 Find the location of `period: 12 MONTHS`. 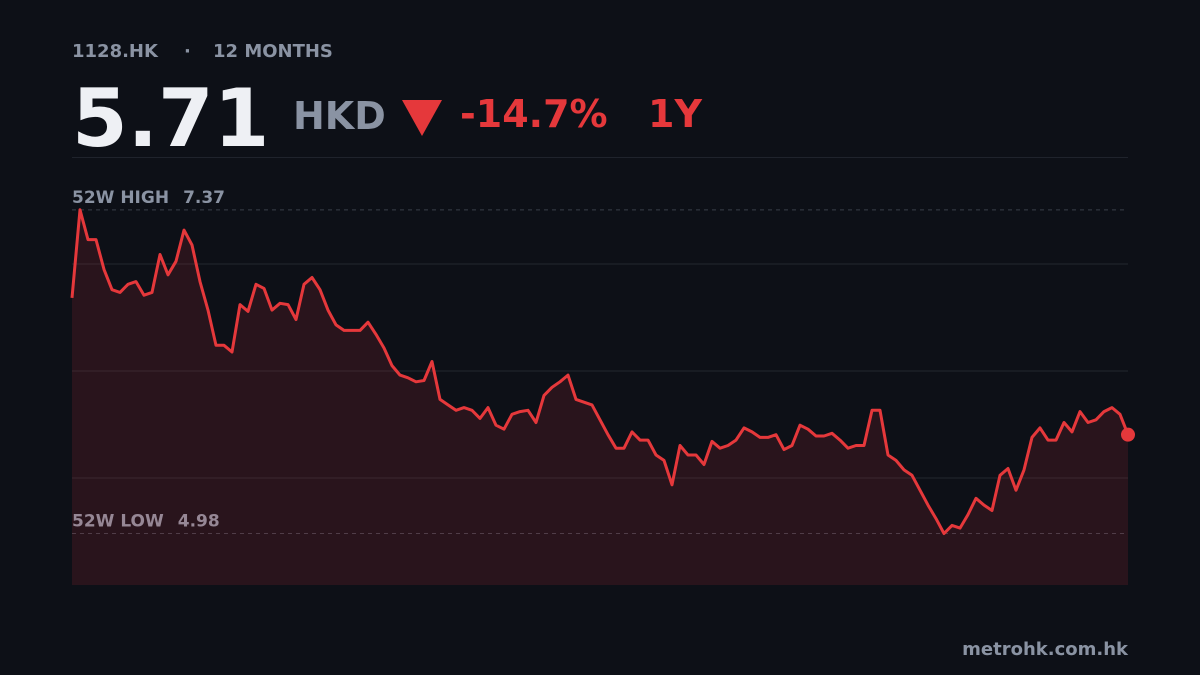

period: 12 MONTHS is located at coordinates (273, 51).